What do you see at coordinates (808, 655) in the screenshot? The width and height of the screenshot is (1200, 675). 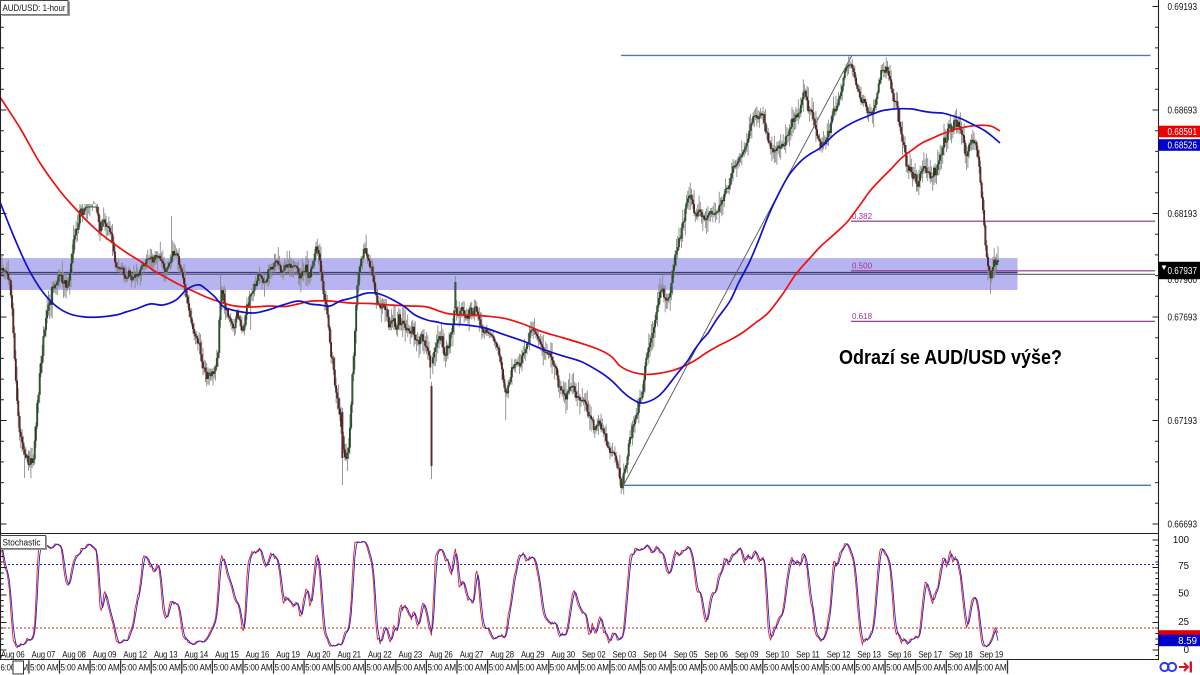 I see `svg-text: Sep 11` at bounding box center [808, 655].